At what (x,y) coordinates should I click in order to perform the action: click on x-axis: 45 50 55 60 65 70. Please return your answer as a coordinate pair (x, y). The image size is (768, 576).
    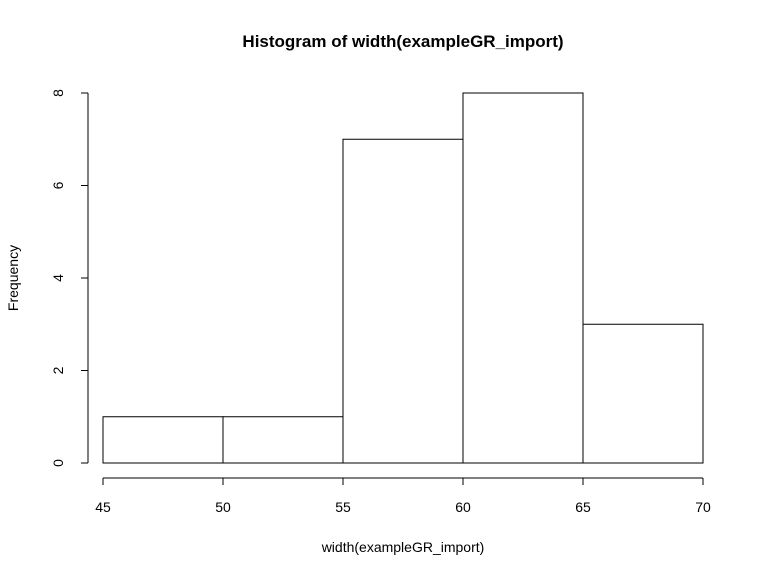
    Looking at the image, I should click on (403, 496).